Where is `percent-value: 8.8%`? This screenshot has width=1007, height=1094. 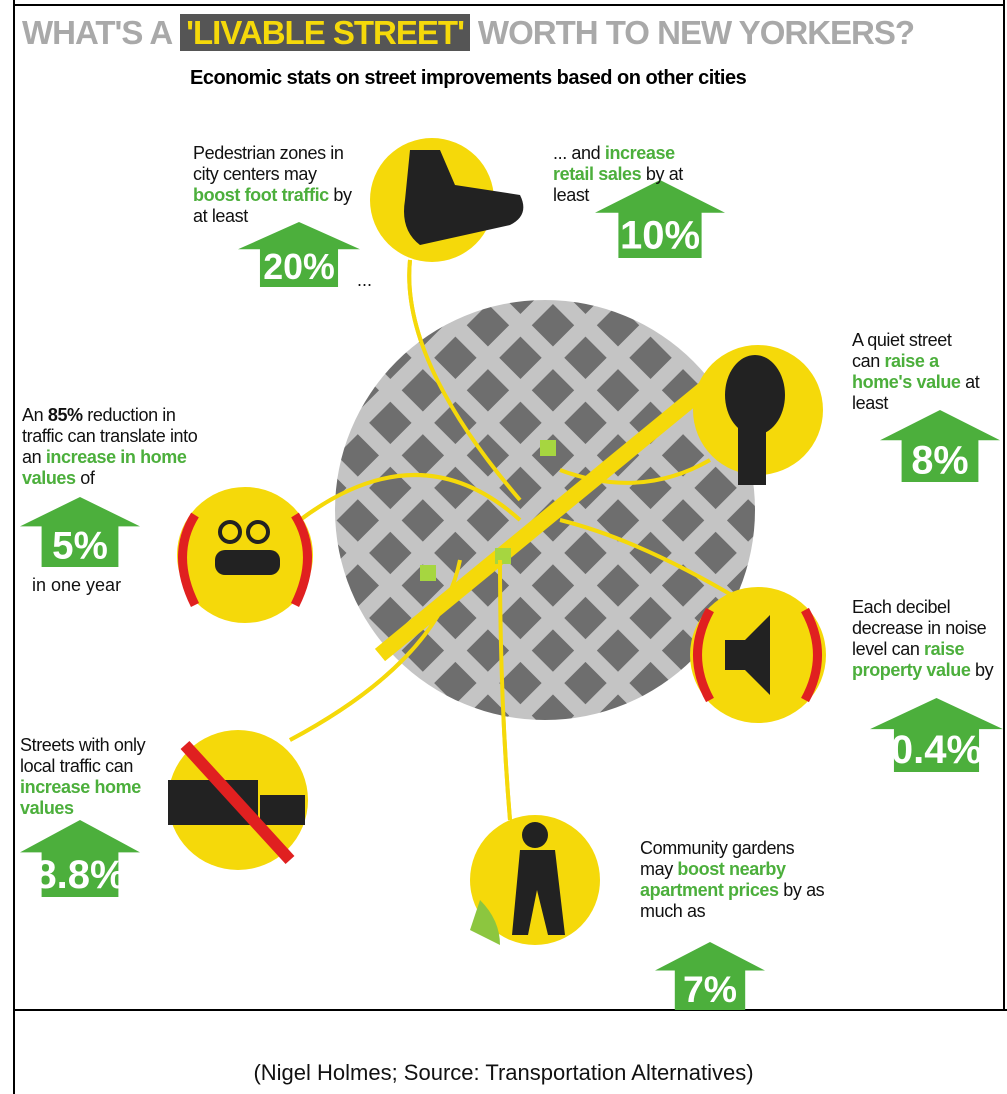 percent-value: 8.8% is located at coordinates (79, 875).